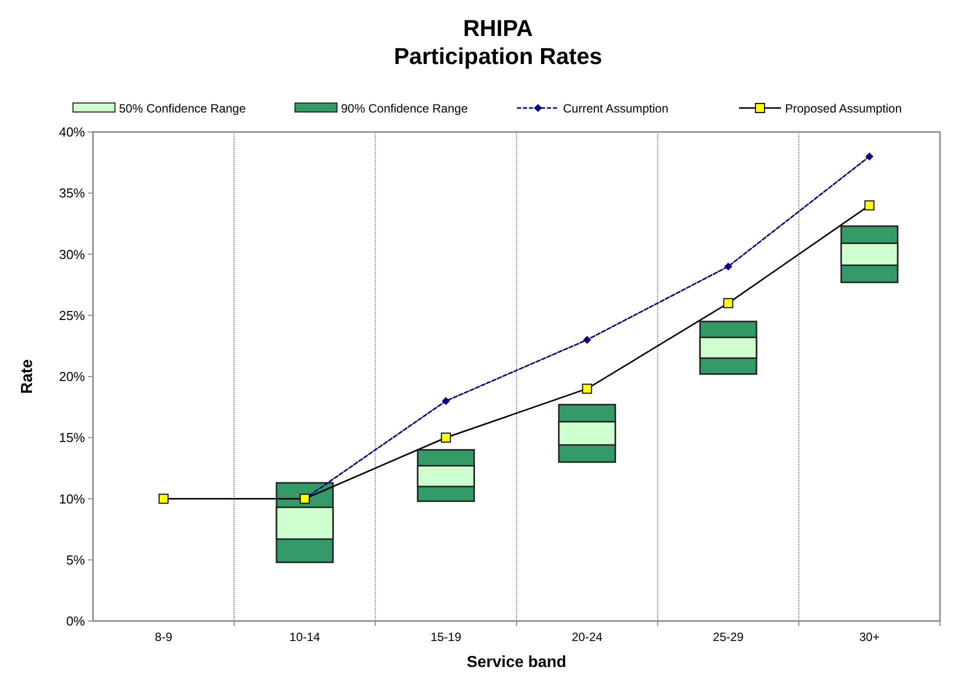 This screenshot has width=955, height=679. What do you see at coordinates (72, 438) in the screenshot?
I see `y-tick-label: 15%` at bounding box center [72, 438].